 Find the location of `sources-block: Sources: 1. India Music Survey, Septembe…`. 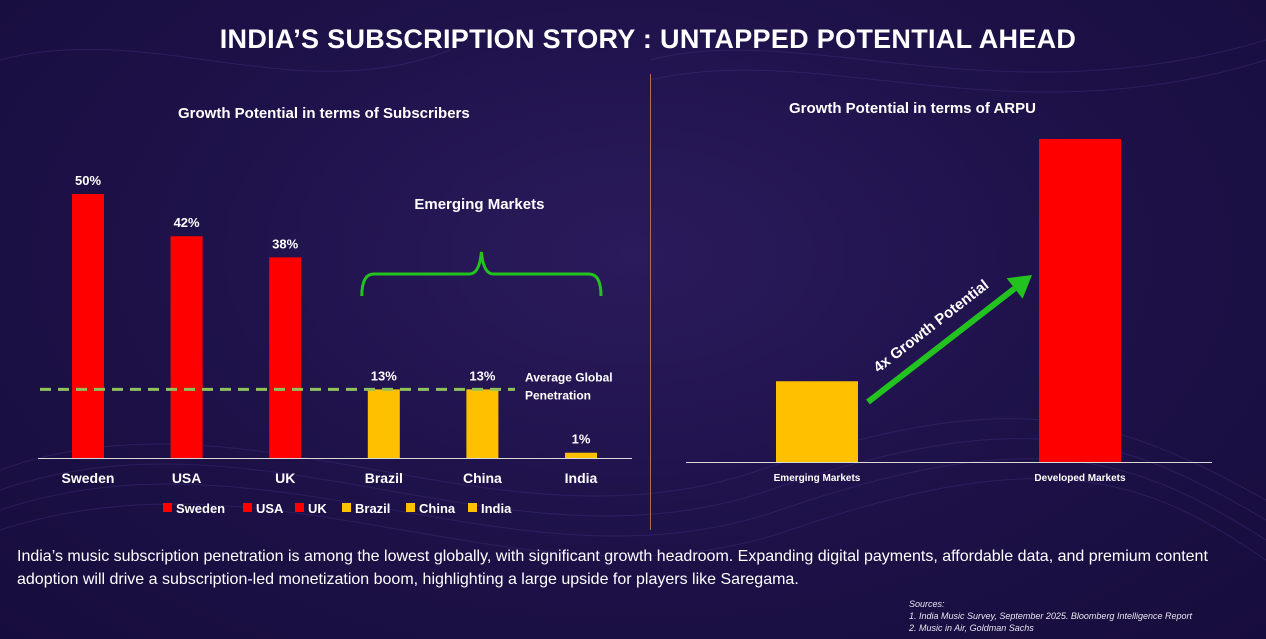

sources-block: Sources: 1. India Music Survey, Septembe… is located at coordinates (1050, 616).